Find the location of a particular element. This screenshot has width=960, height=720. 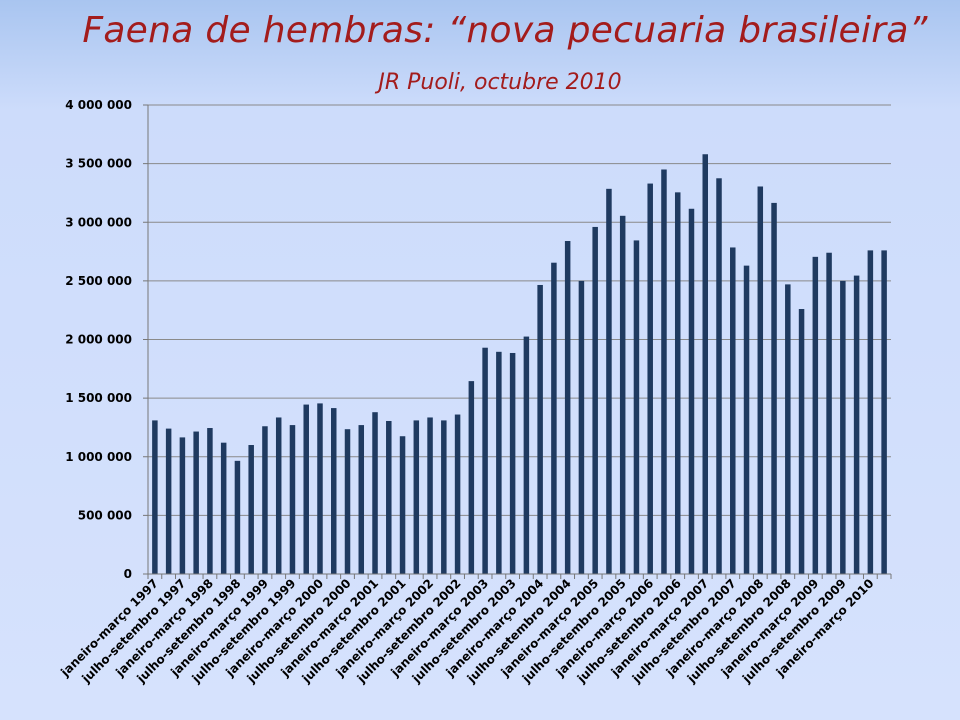

y-tick-label: 1 000 000 is located at coordinates (98, 457).